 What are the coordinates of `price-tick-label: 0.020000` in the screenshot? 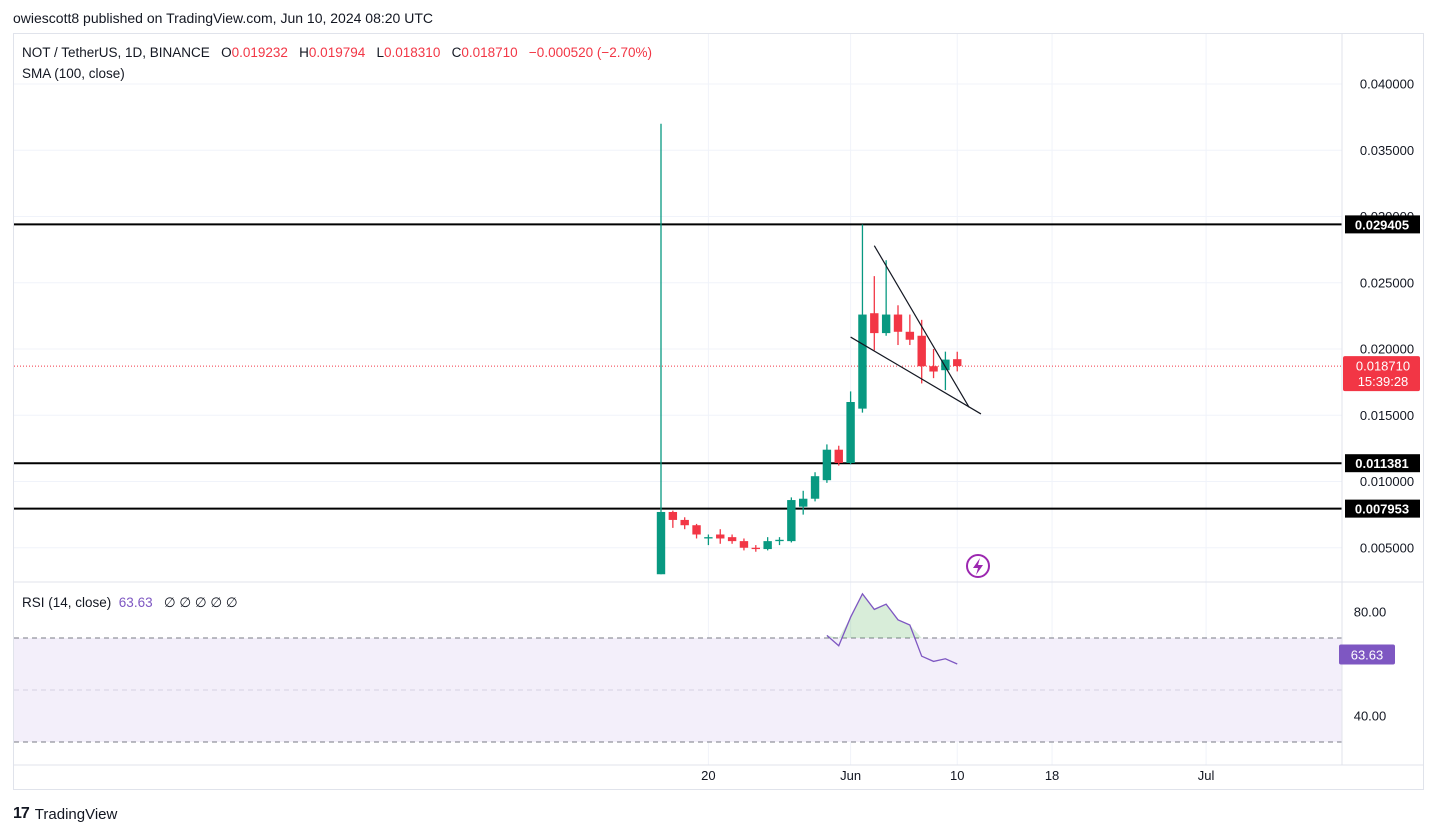 It's located at (1387, 349).